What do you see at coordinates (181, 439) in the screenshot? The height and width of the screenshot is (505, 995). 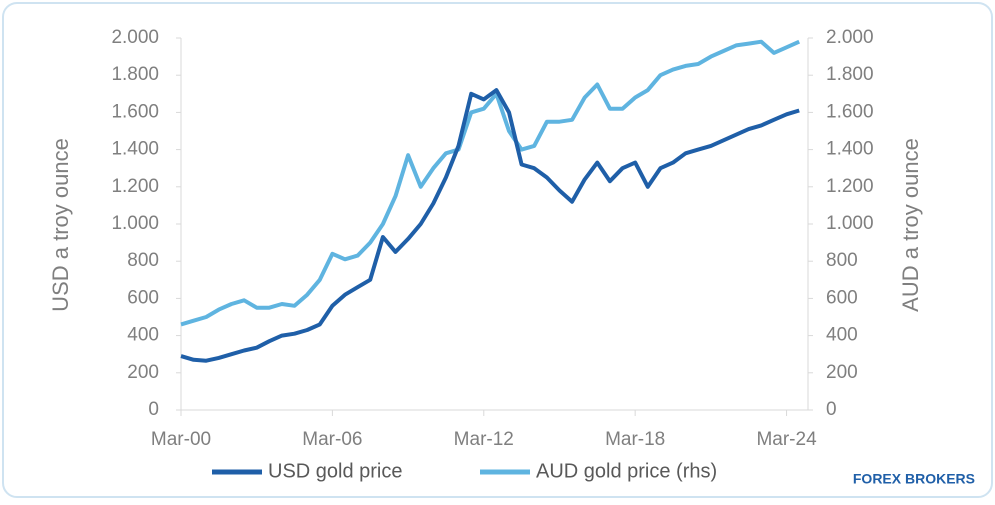 I see `x-tick-label: Mar-00` at bounding box center [181, 439].